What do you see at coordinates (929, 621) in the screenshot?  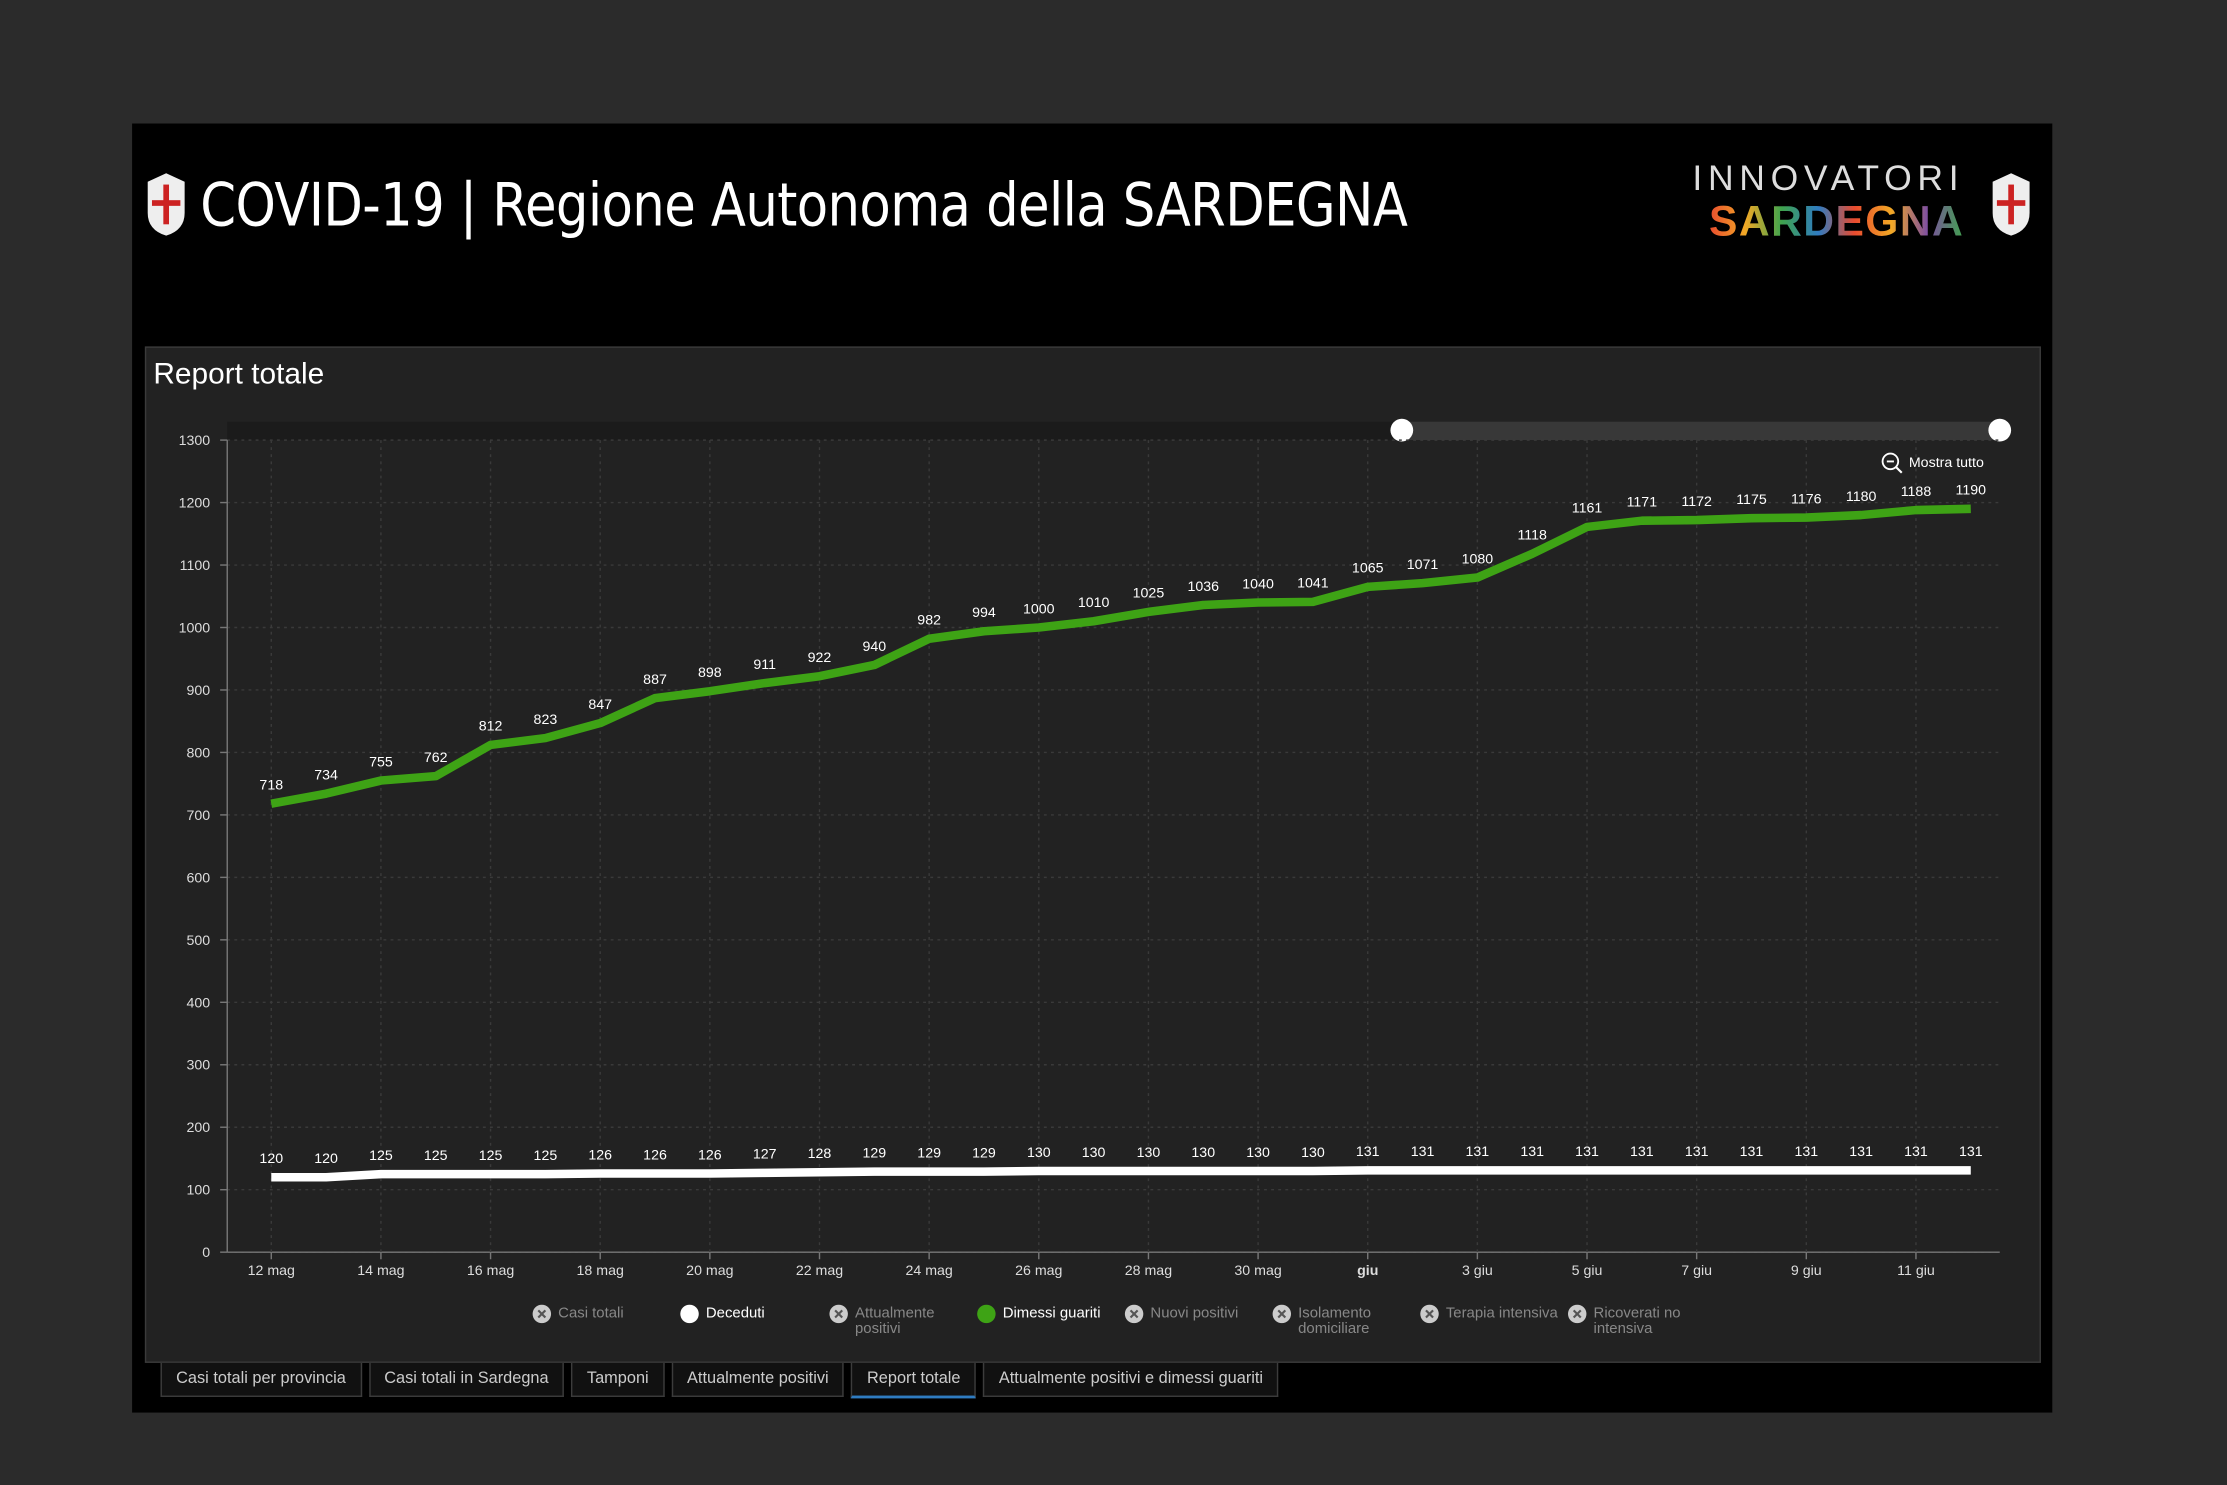 I see `data-label: 982` at bounding box center [929, 621].